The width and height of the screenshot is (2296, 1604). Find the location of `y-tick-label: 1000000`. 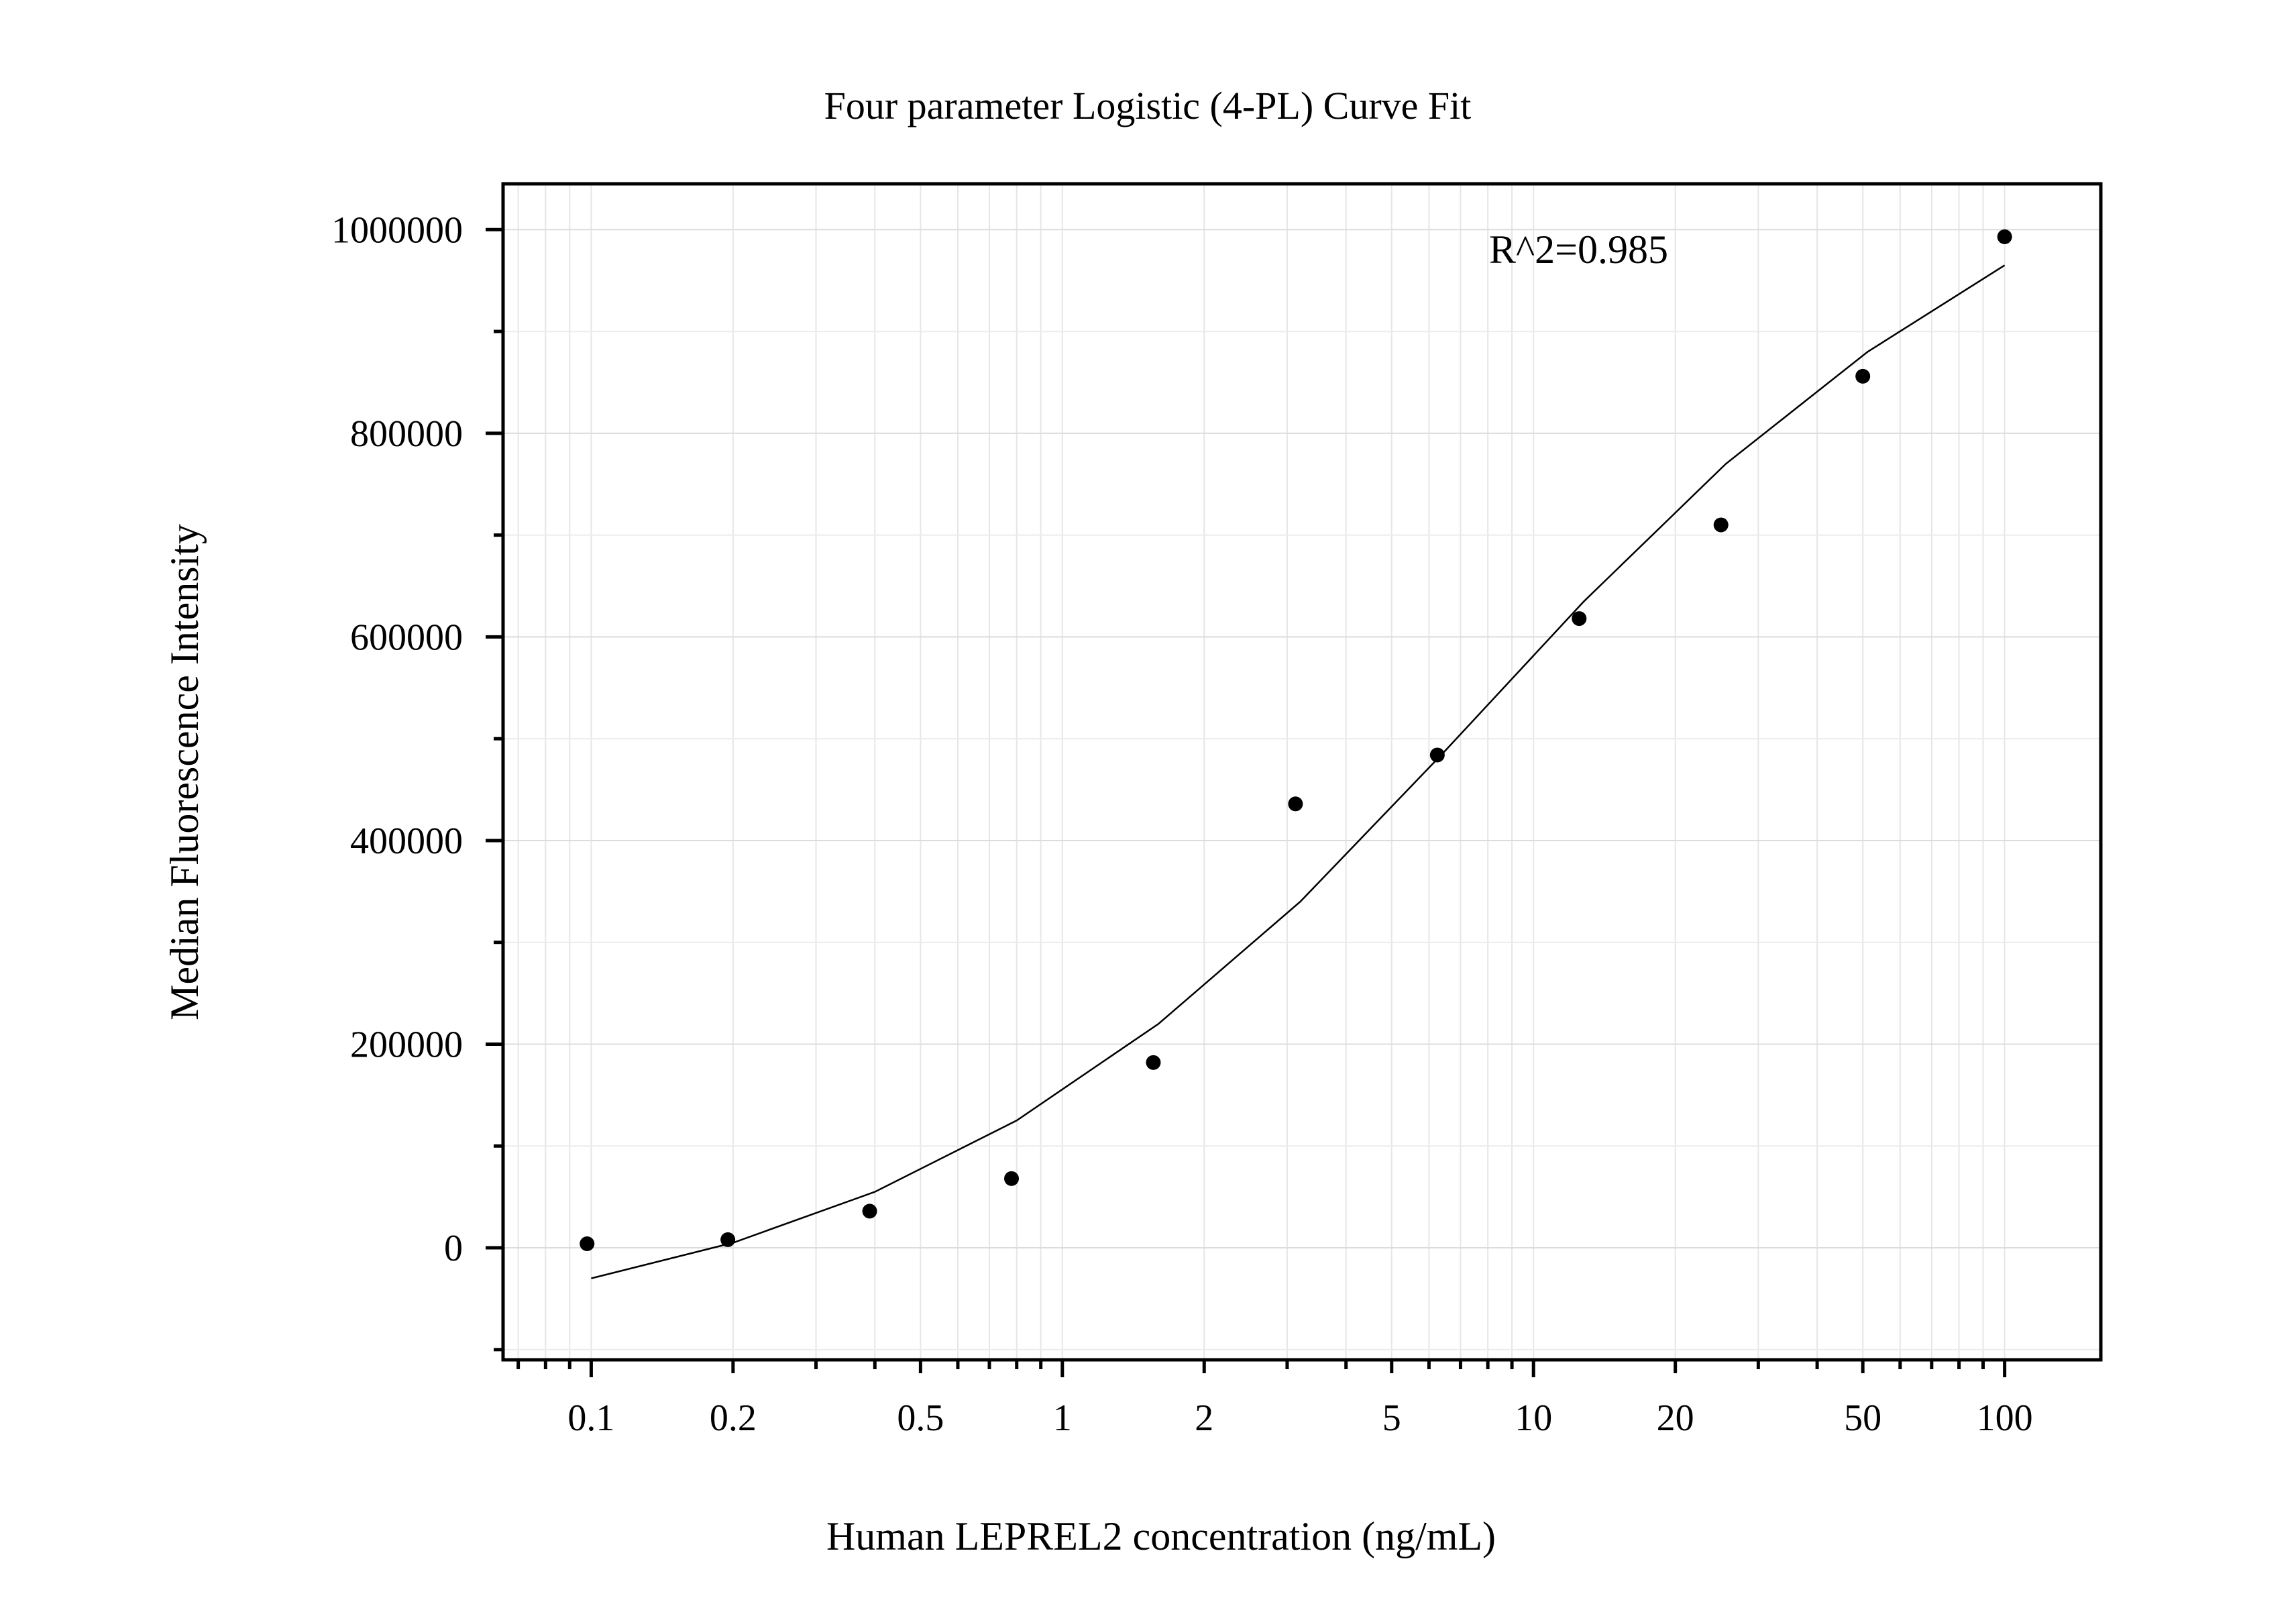

y-tick-label: 1000000 is located at coordinates (397, 230).